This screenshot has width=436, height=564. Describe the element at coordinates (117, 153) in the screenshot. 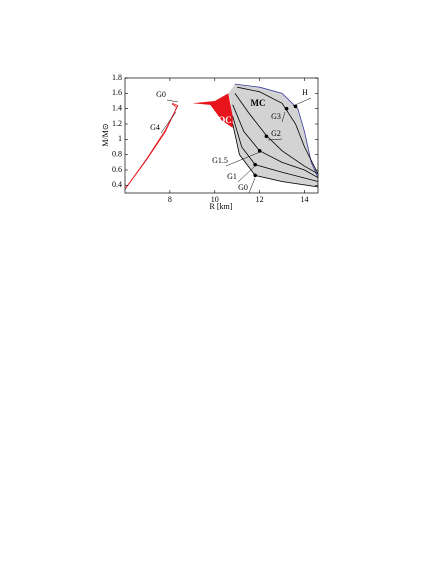

I see `y-tick-label: 0.8` at that location.